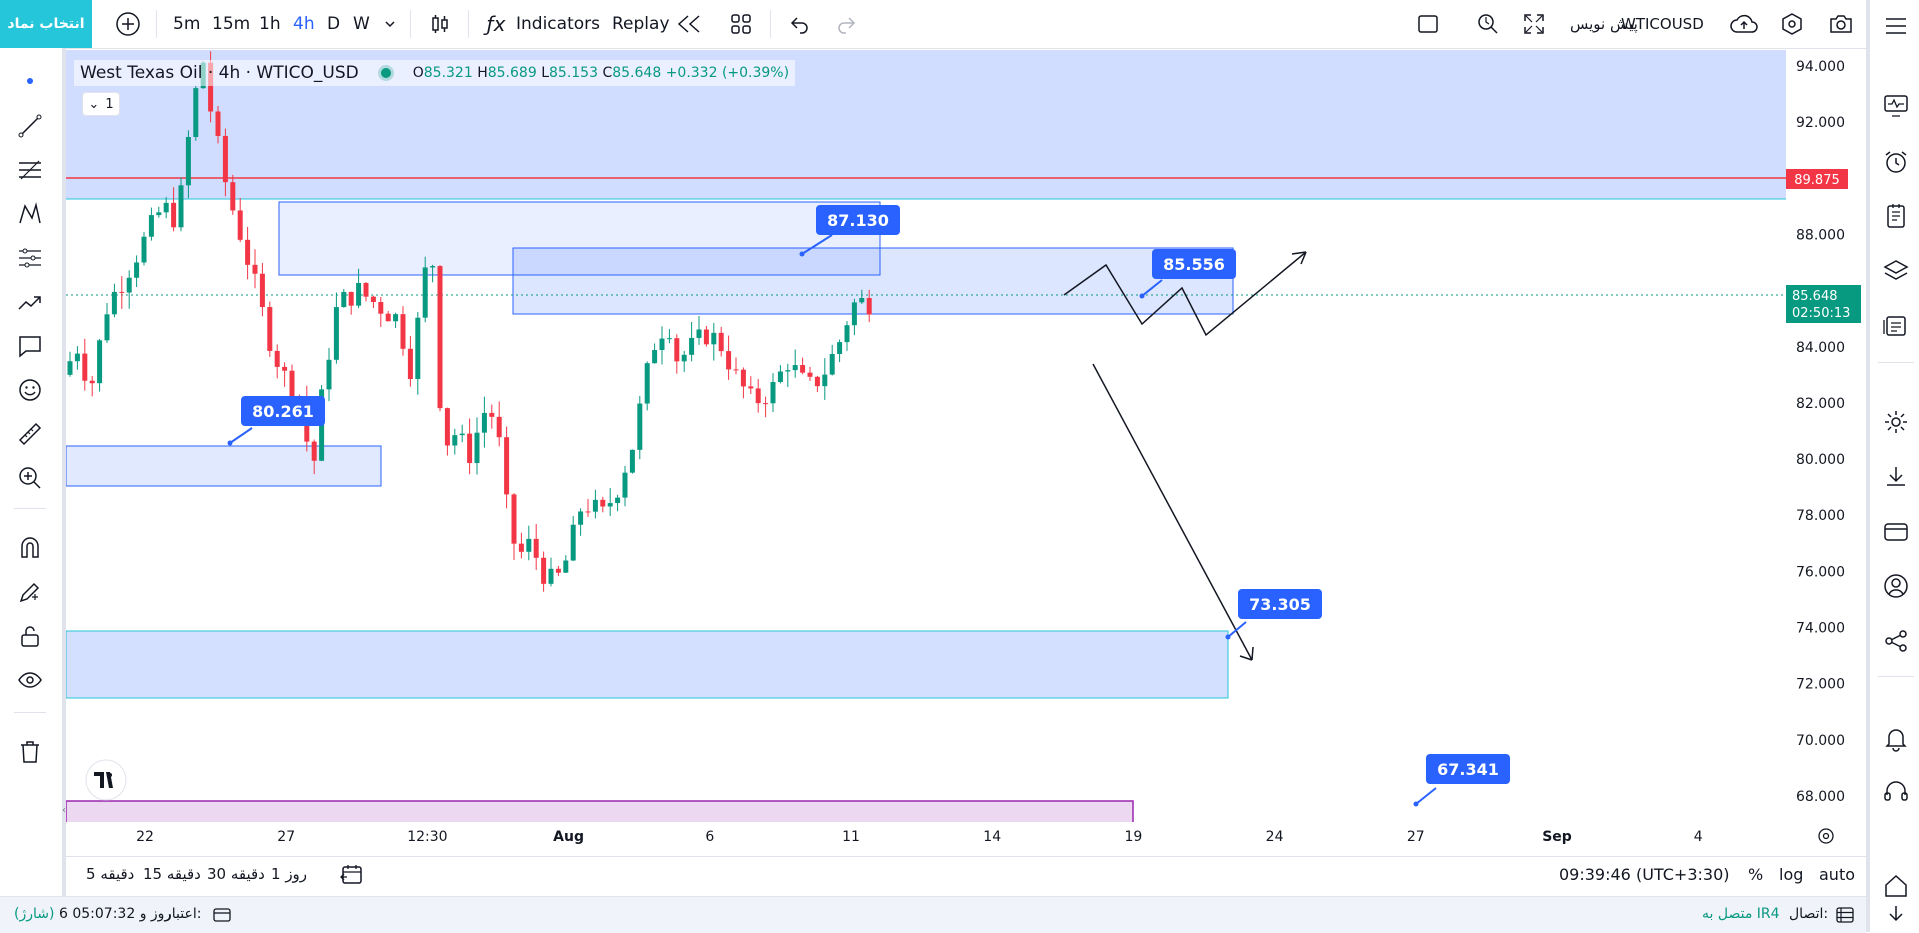 The width and height of the screenshot is (1919, 933). I want to click on user-profile-icon, so click(1896, 586).